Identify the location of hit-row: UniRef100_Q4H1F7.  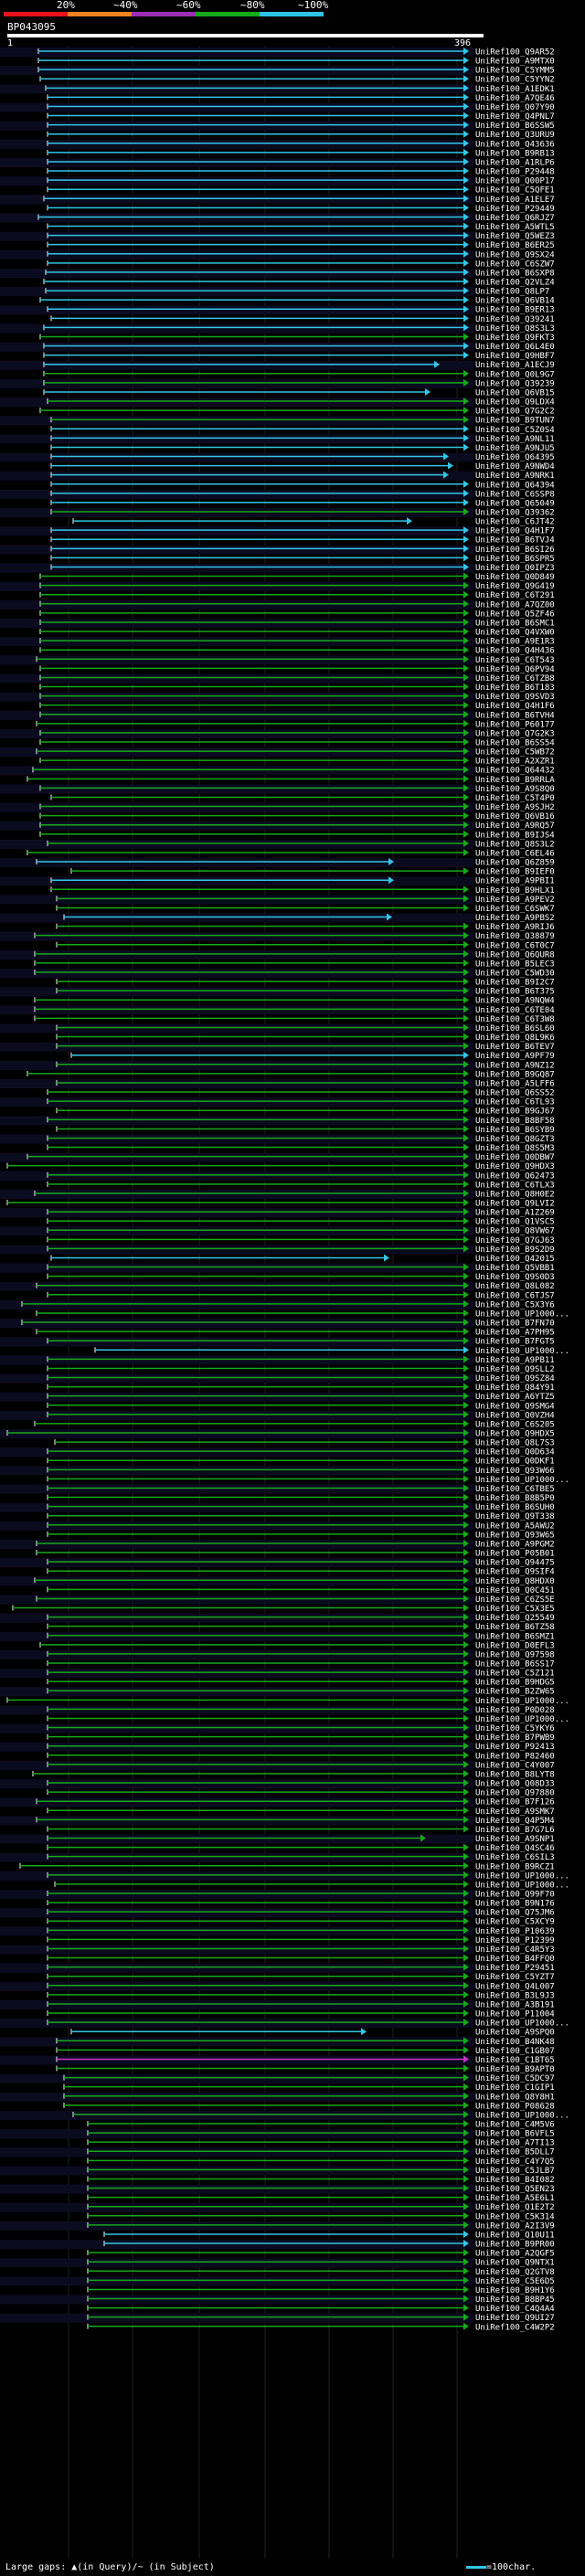
(302, 531).